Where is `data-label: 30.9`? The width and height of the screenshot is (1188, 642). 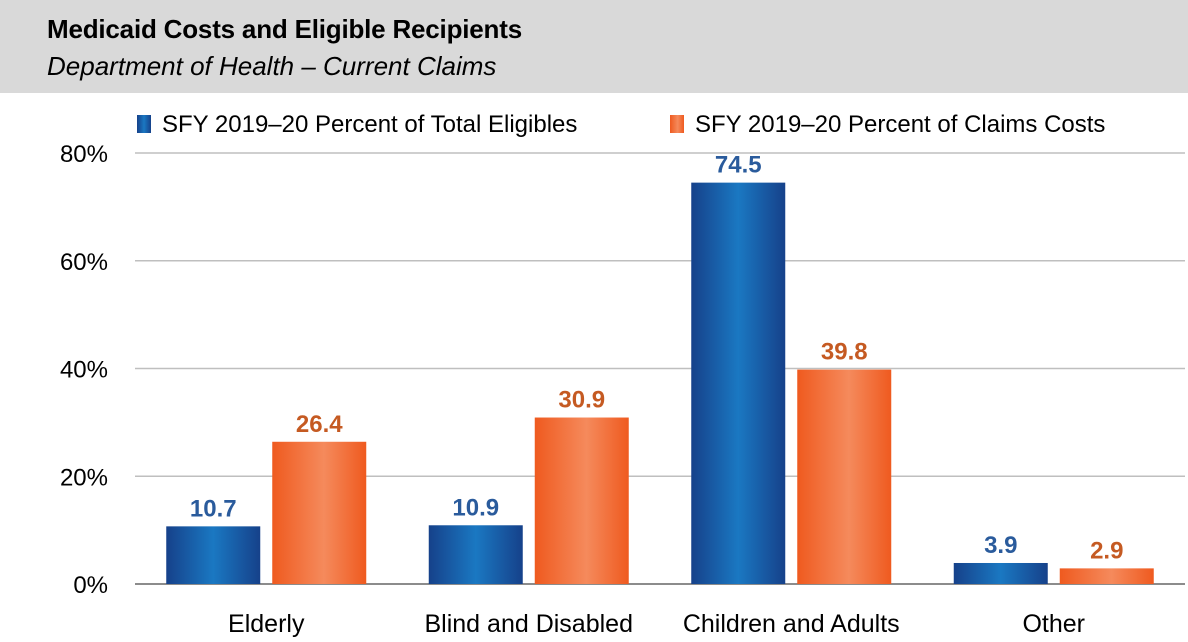 data-label: 30.9 is located at coordinates (581, 400).